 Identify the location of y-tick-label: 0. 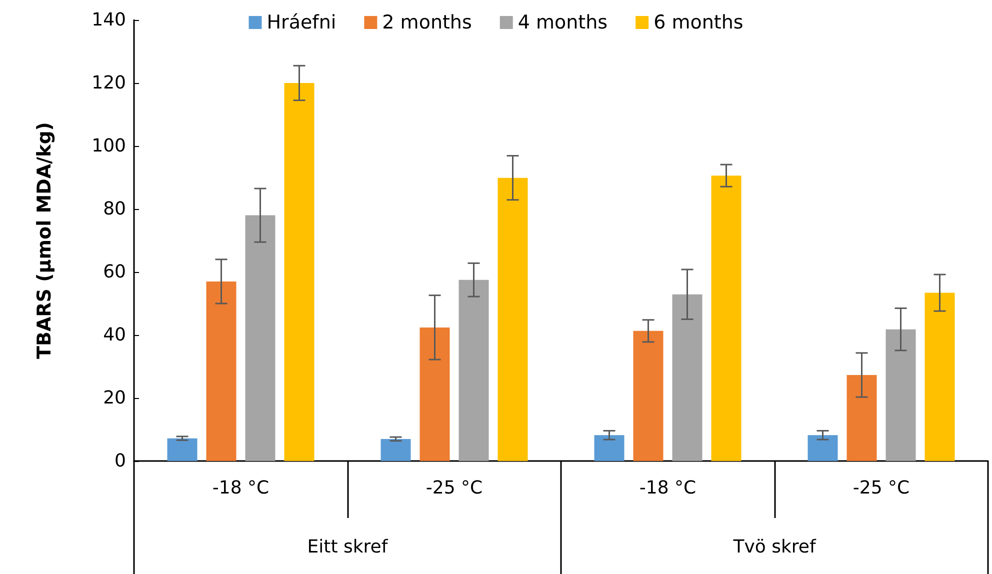
(120, 461).